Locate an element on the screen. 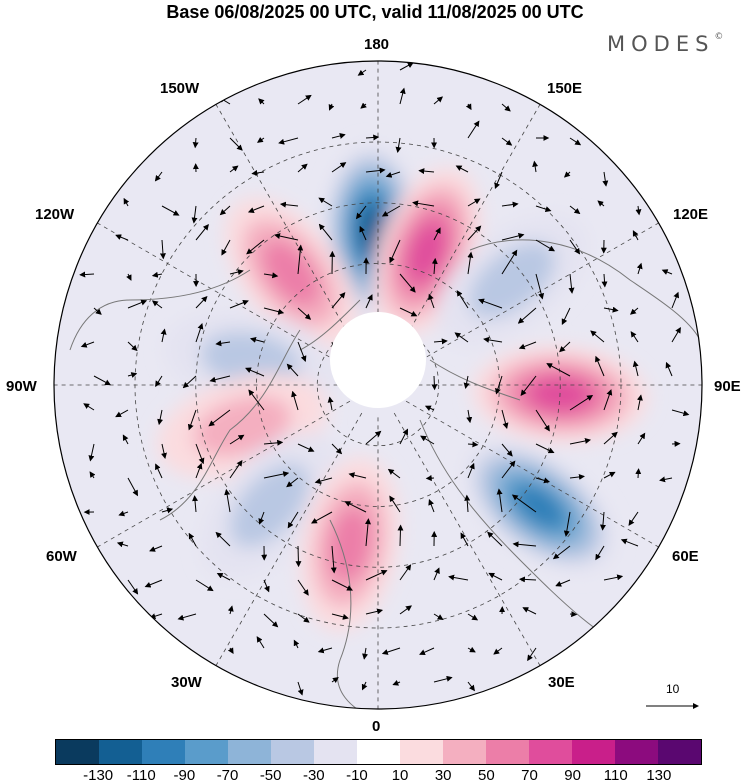 This screenshot has height=784, width=750. colorbar-tick-label: -70 is located at coordinates (228, 775).